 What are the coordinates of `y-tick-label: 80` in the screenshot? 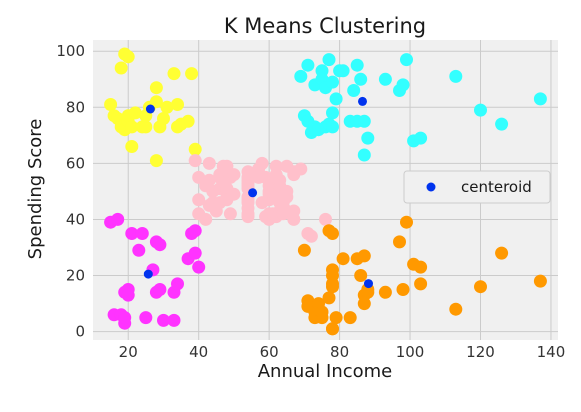 It's located at (75, 107).